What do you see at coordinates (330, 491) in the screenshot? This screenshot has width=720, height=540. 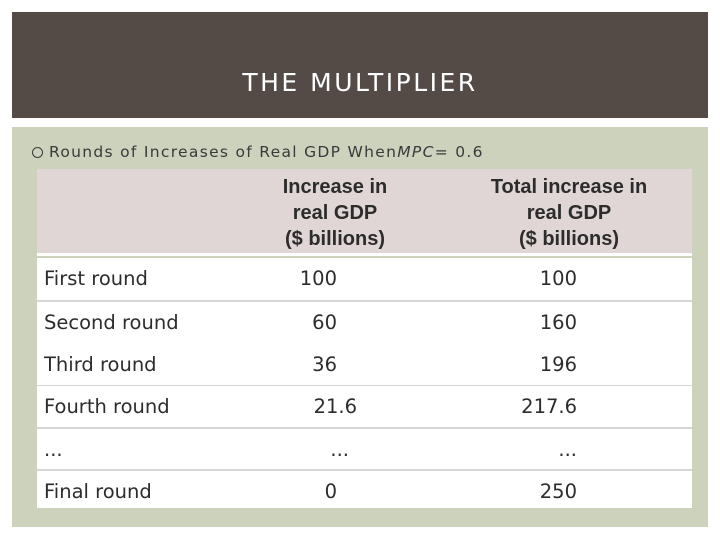 I see `increase-value: 0` at bounding box center [330, 491].